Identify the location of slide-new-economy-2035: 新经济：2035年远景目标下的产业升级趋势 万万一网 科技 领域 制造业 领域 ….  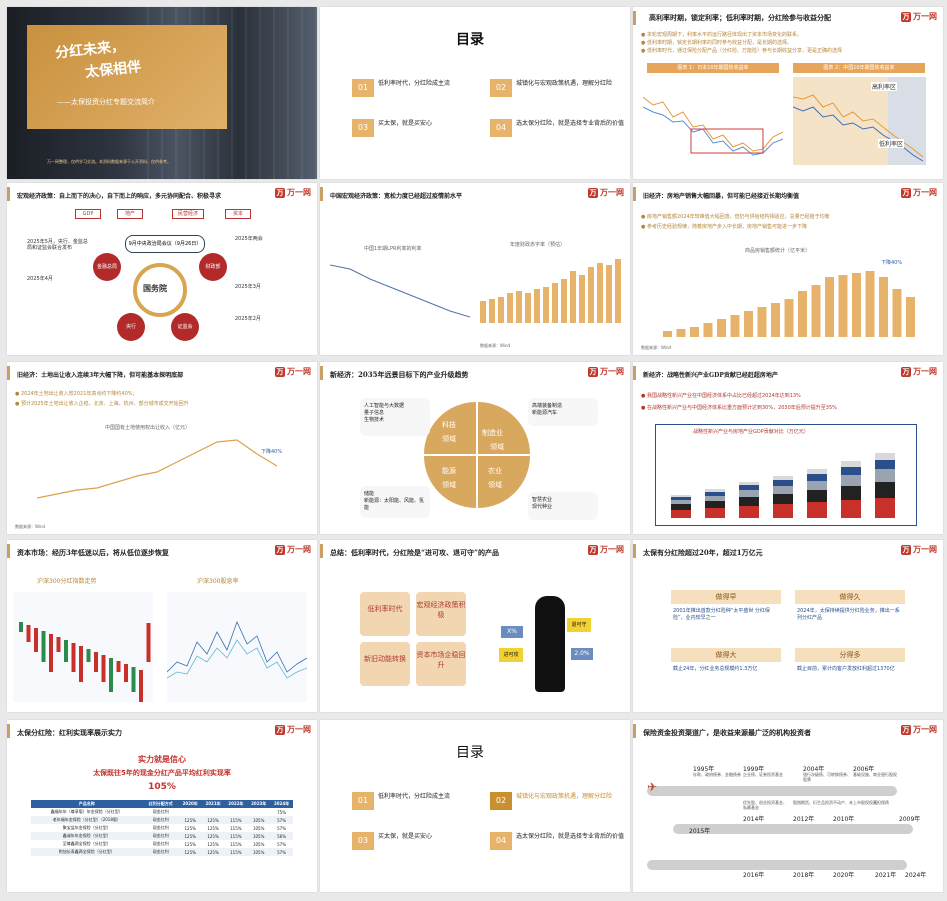
(475, 448).